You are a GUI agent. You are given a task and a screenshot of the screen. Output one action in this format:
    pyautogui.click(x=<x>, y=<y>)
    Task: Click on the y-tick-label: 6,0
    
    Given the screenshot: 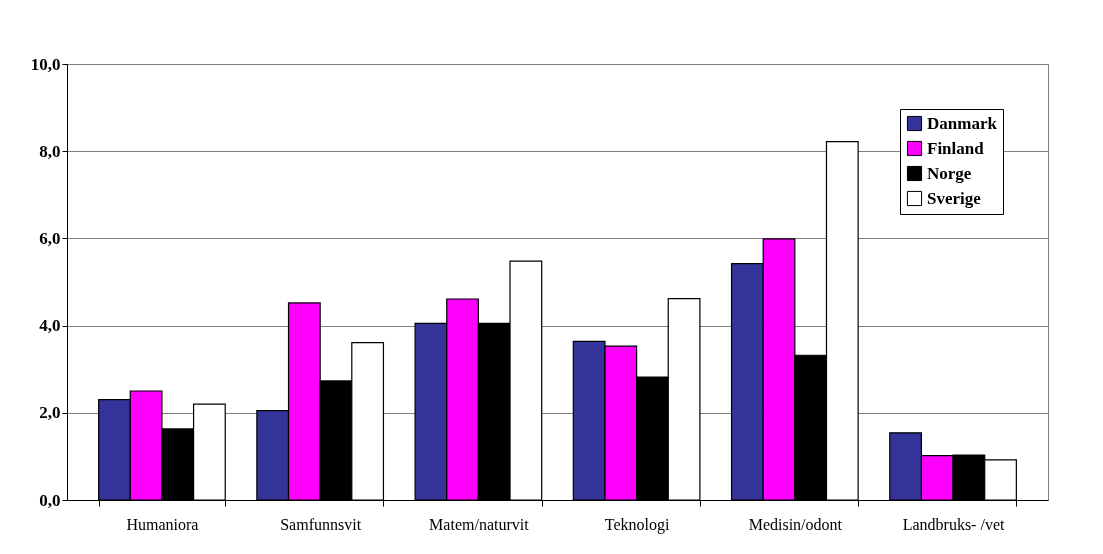 What is the action you would take?
    pyautogui.click(x=50, y=238)
    